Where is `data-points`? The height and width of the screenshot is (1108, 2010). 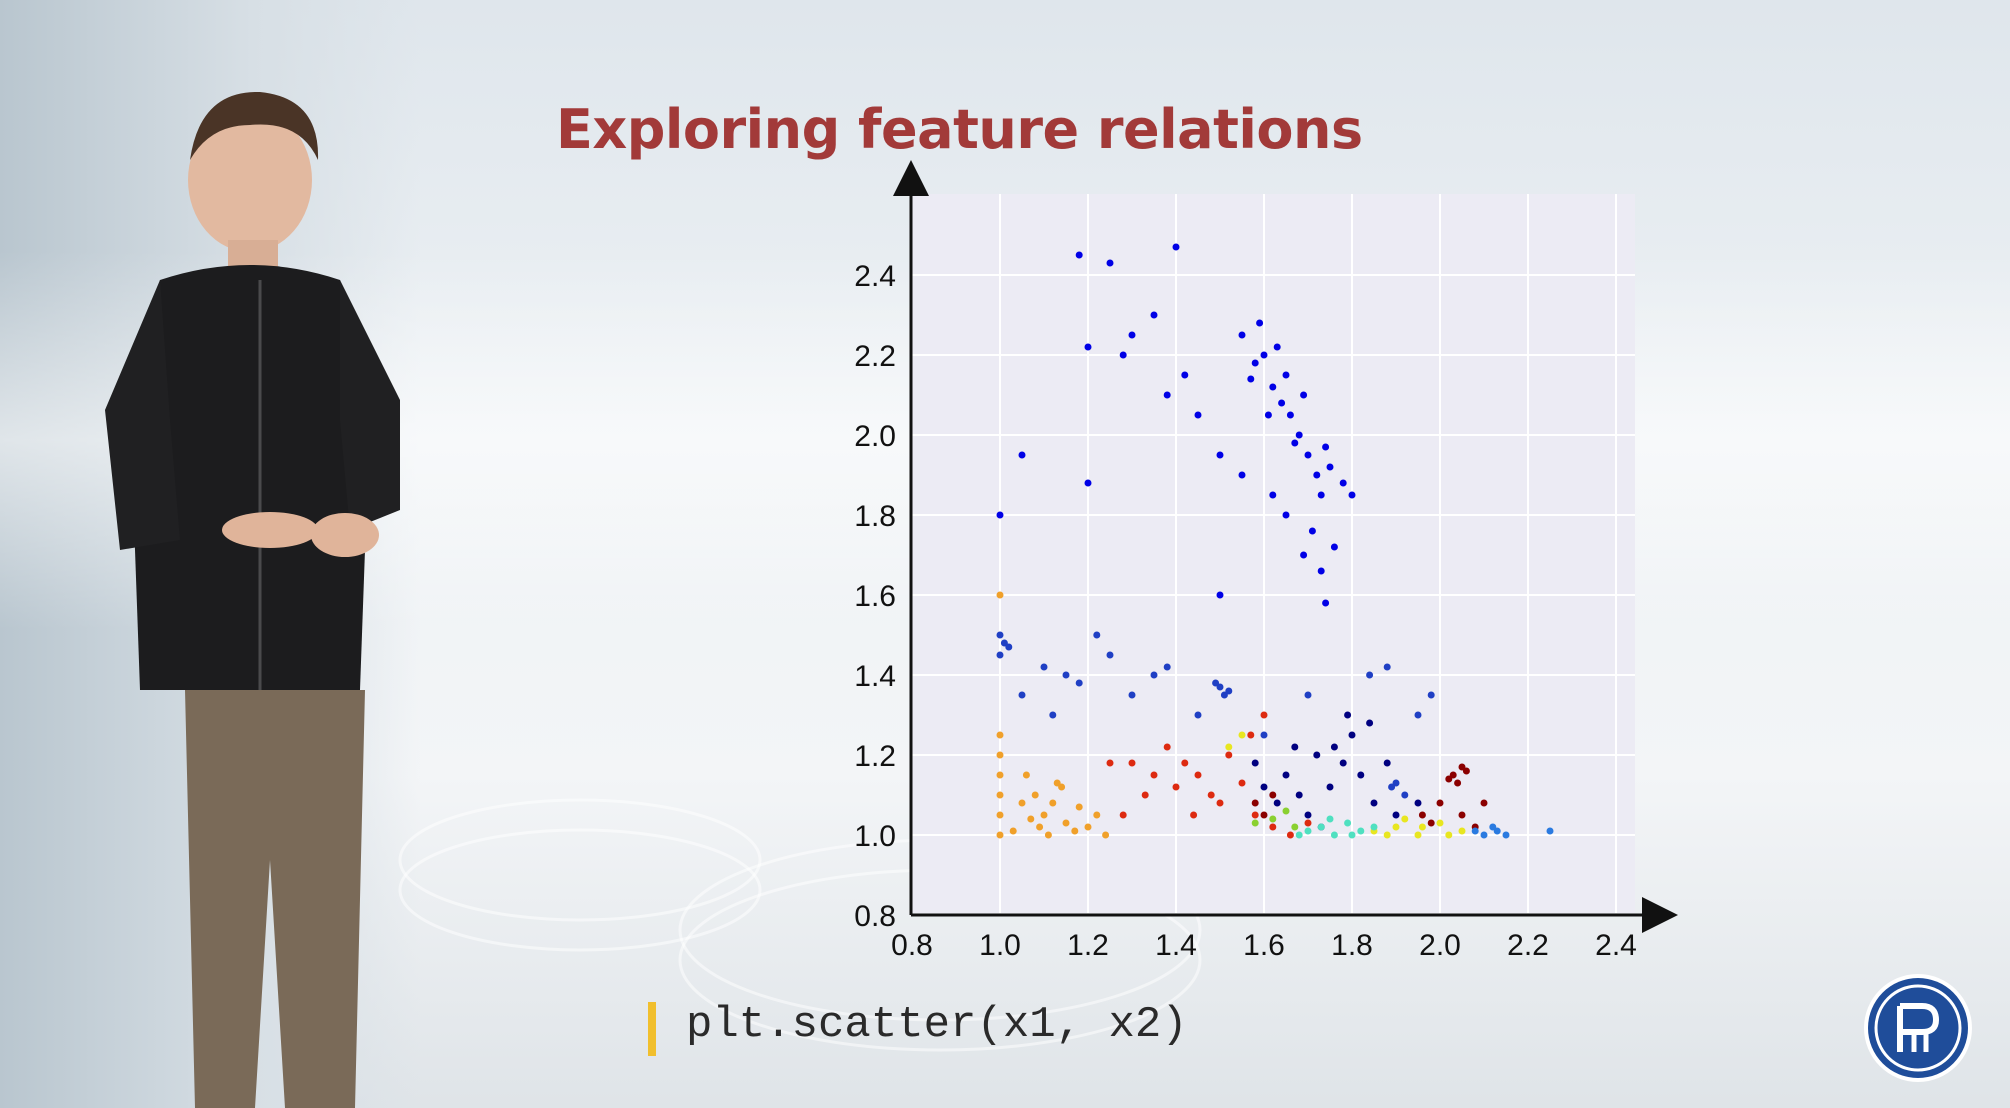 data-points is located at coordinates (1275, 541).